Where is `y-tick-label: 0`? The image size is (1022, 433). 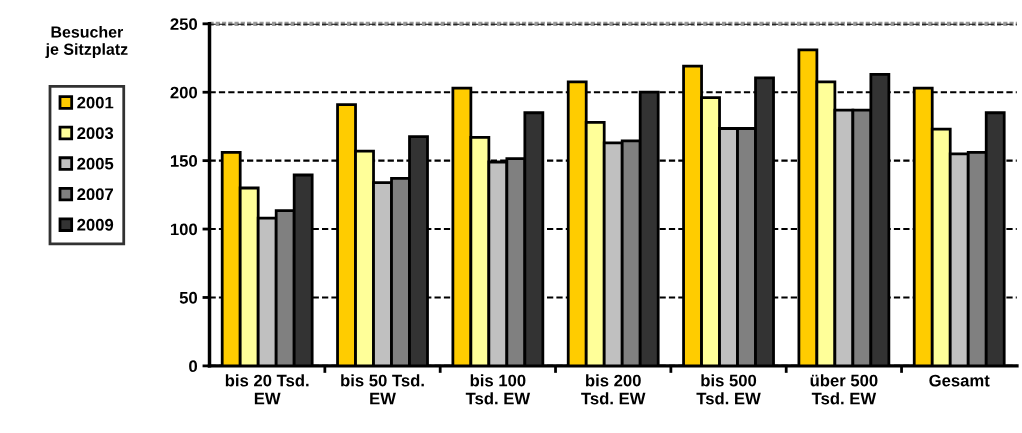 y-tick-label: 0 is located at coordinates (193, 366).